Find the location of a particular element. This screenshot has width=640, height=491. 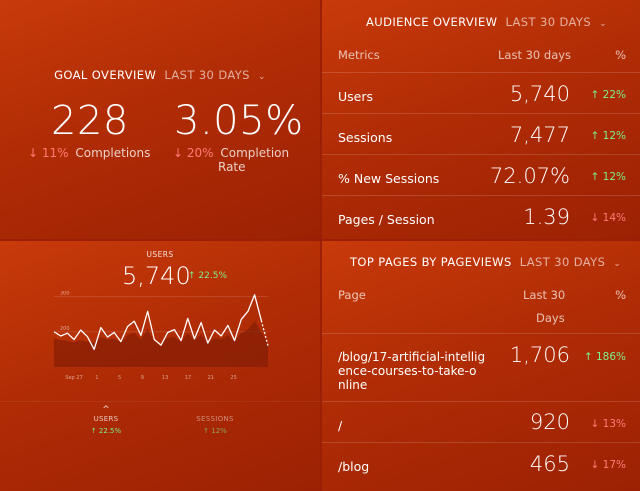

tab-caret-placeholder is located at coordinates (215, 410).